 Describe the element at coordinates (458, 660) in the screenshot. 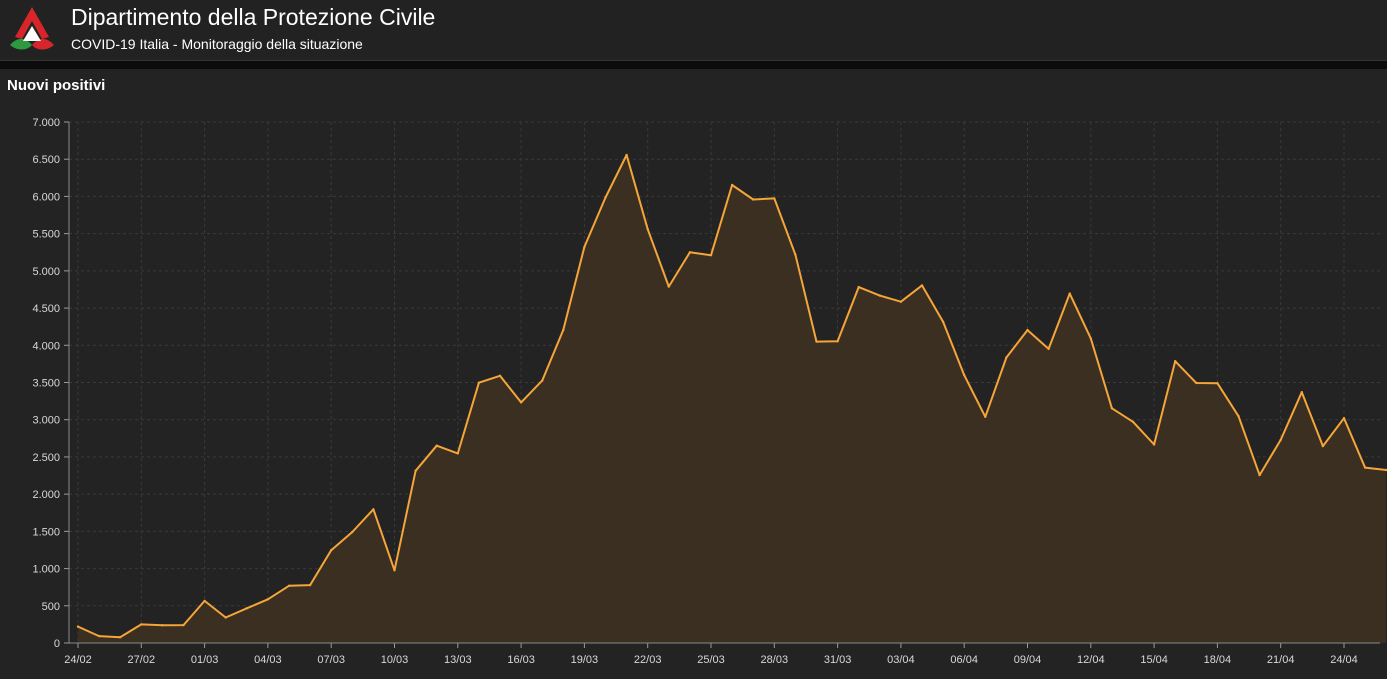

I see `x-tick-label: 13/03` at that location.